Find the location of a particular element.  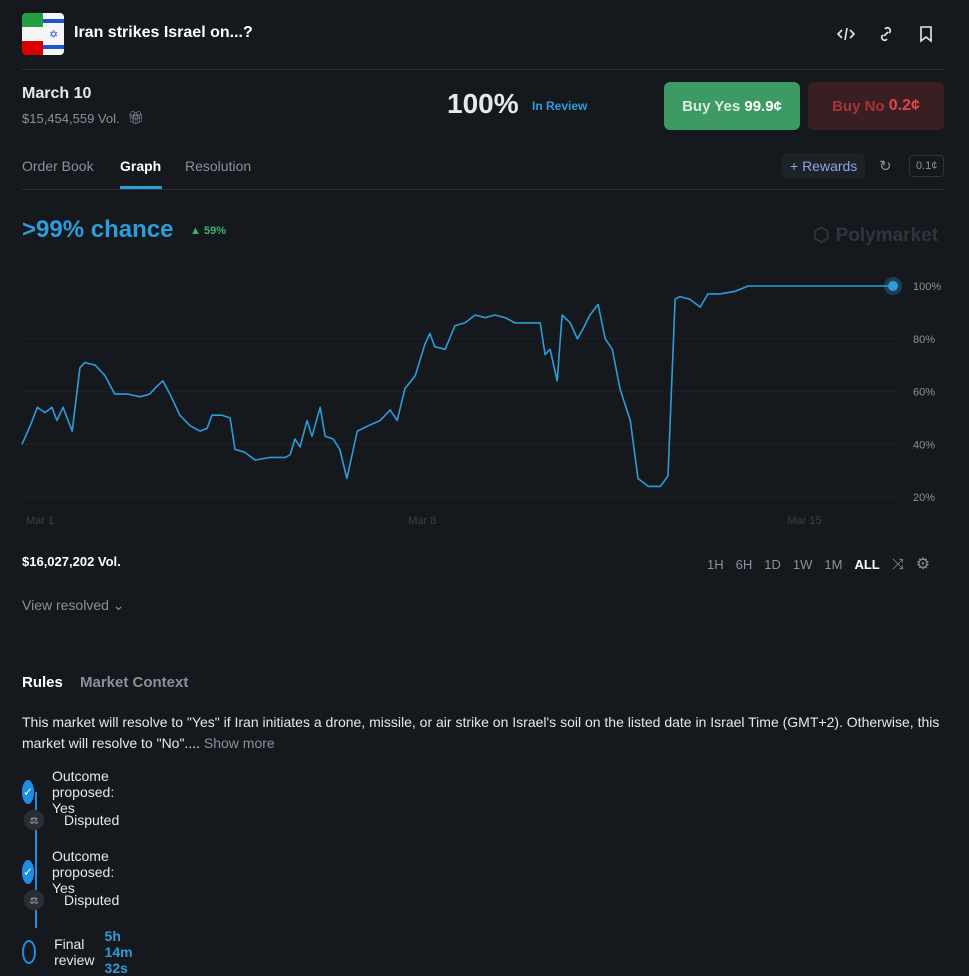

y-tick-label: 100% is located at coordinates (927, 287).